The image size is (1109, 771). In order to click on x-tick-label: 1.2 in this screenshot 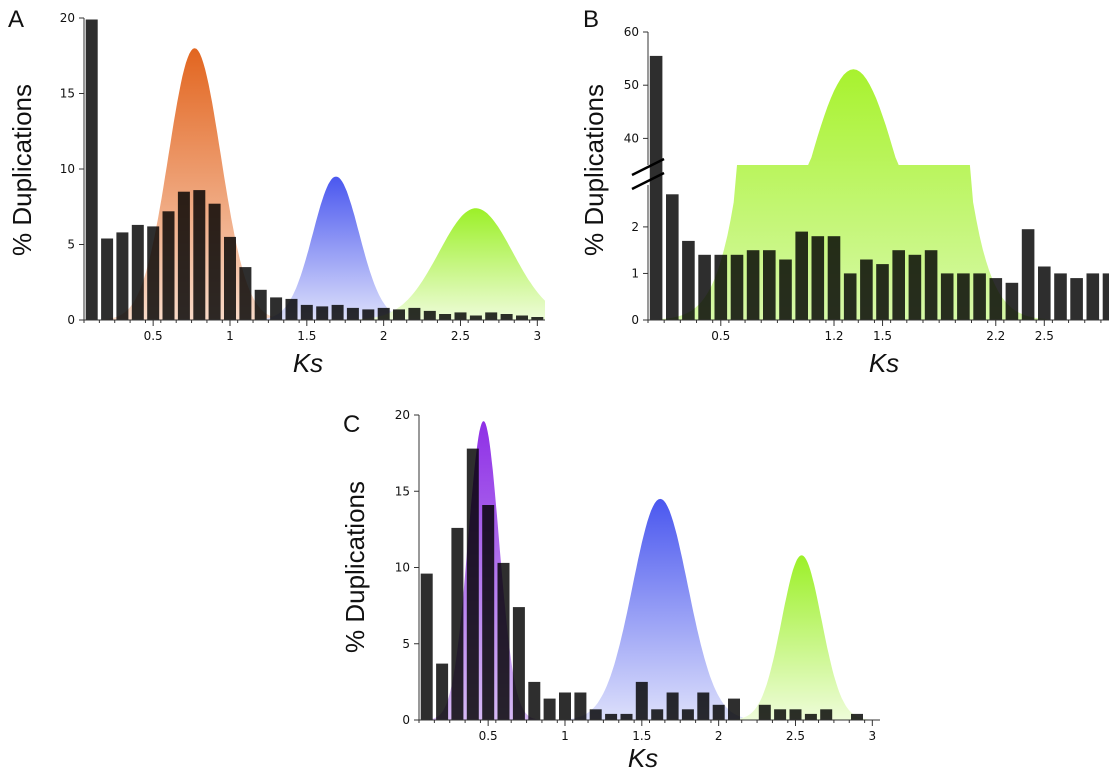, I will do `click(833, 336)`.